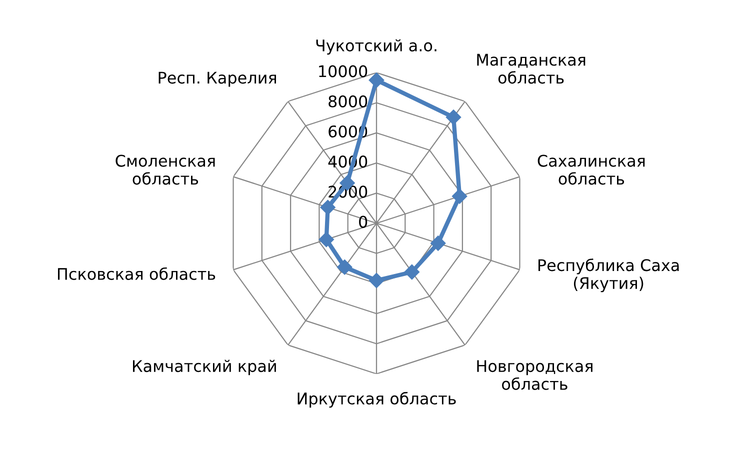 This screenshot has width=753, height=451. I want to click on spoke-label: Смоленская область, so click(165, 169).